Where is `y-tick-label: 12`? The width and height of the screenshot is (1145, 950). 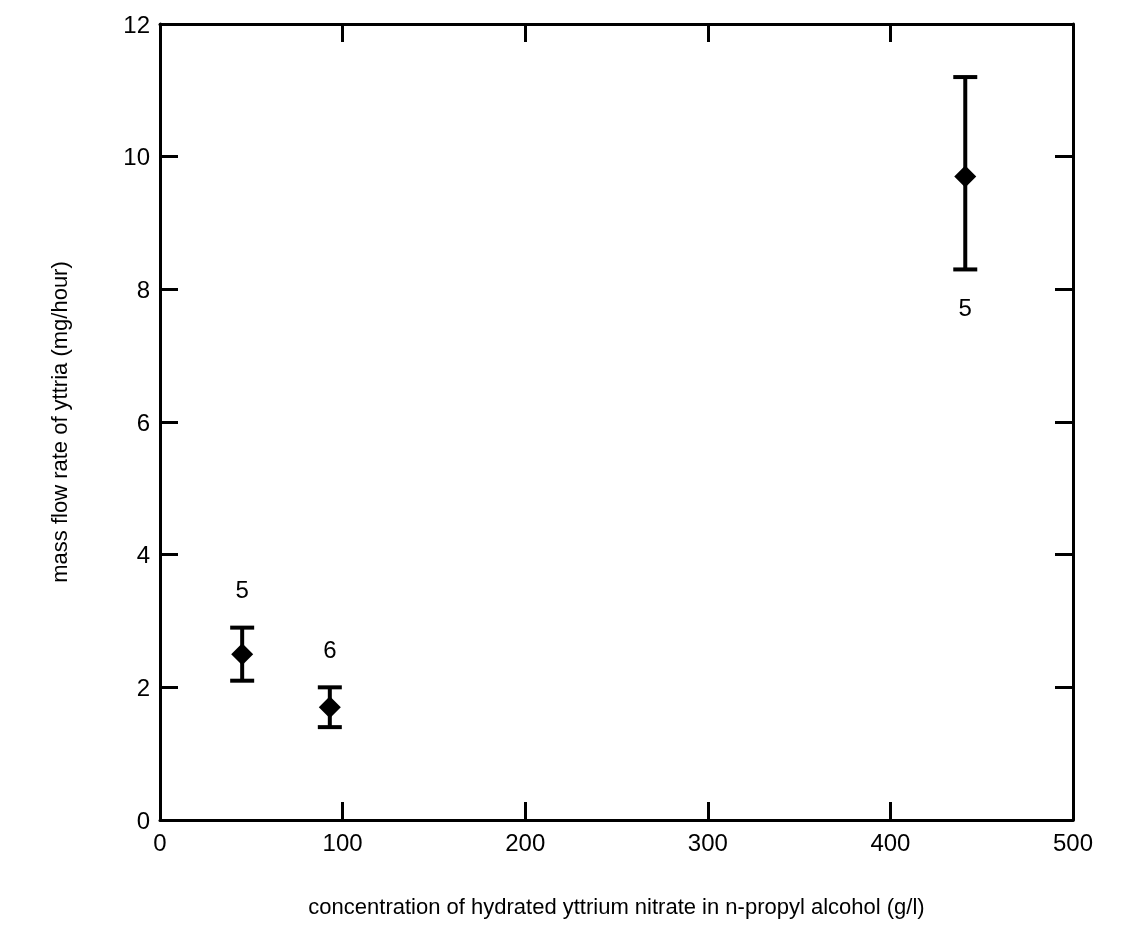 y-tick-label: 12 is located at coordinates (136, 24).